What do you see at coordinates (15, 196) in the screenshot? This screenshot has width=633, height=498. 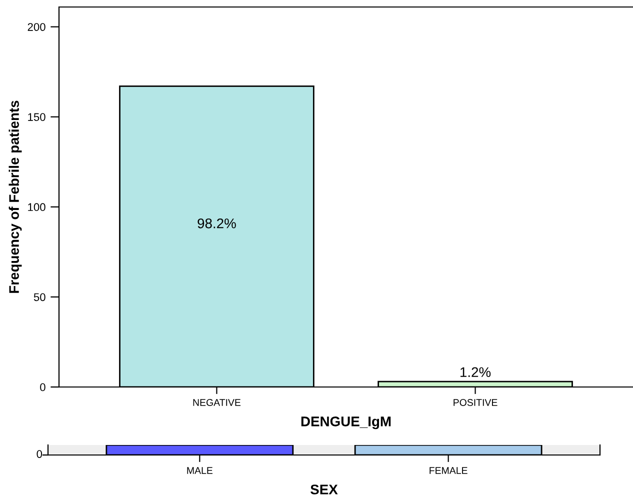 I see `y-axis-title: Frequency of Febrile patients` at bounding box center [15, 196].